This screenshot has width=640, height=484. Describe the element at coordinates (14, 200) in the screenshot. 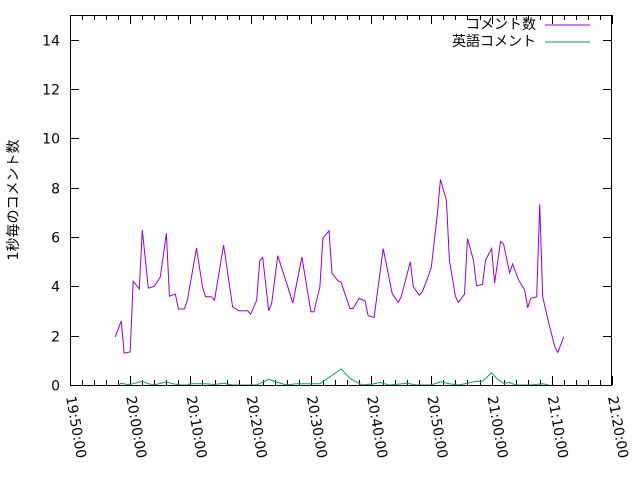

I see `y-axis-label: 1秒毎のコメント数` at that location.